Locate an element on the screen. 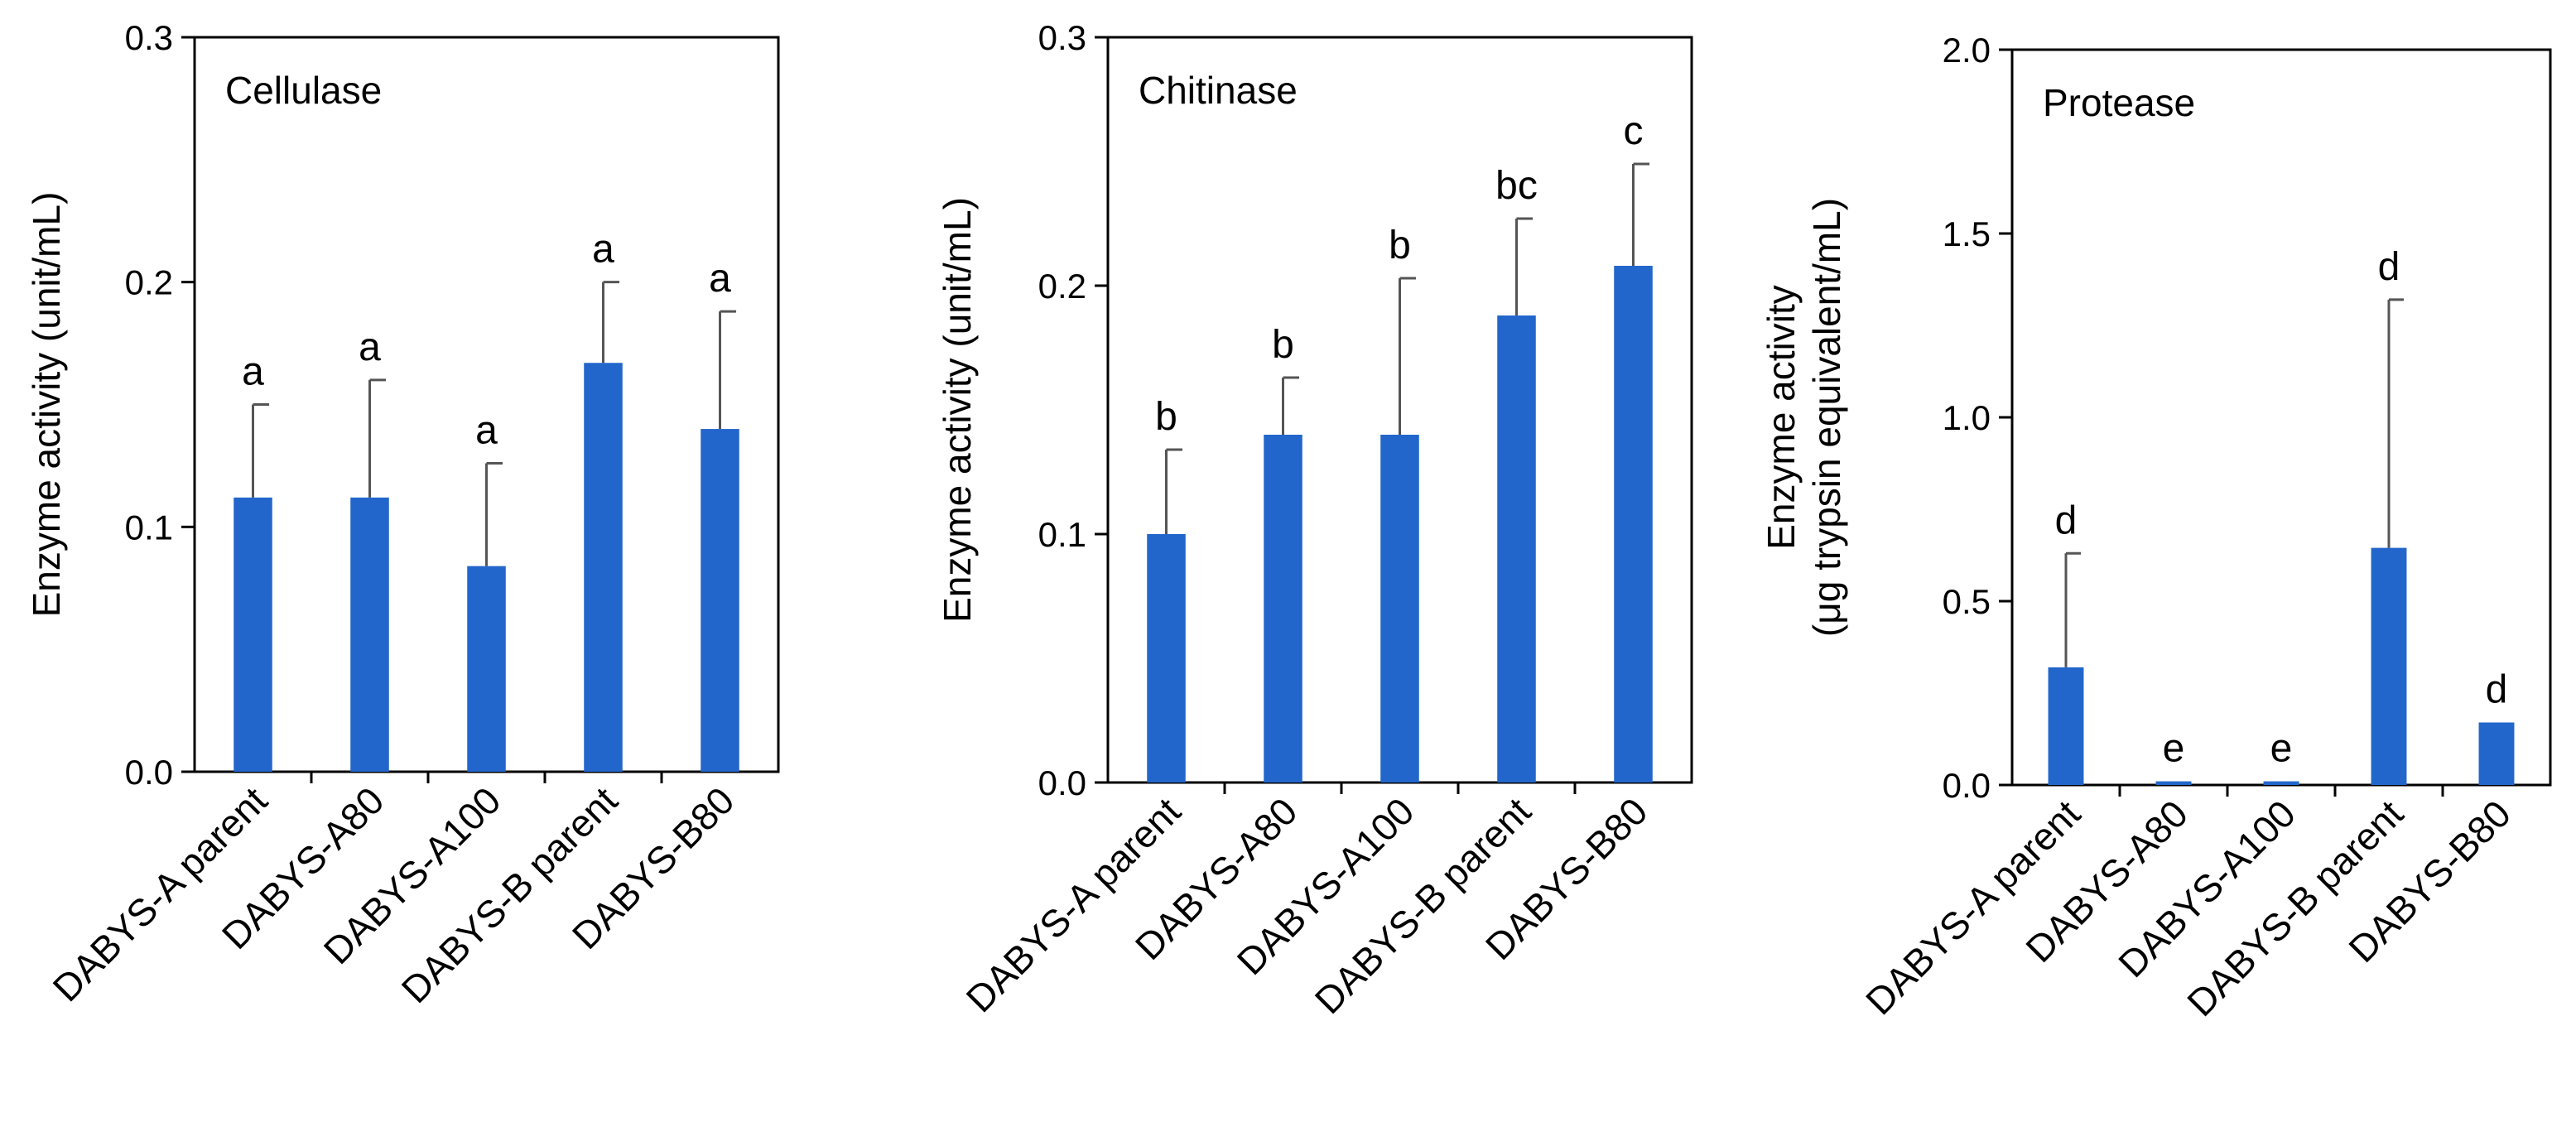 The height and width of the screenshot is (1122, 2576). plot-frame is located at coordinates (2281, 418).